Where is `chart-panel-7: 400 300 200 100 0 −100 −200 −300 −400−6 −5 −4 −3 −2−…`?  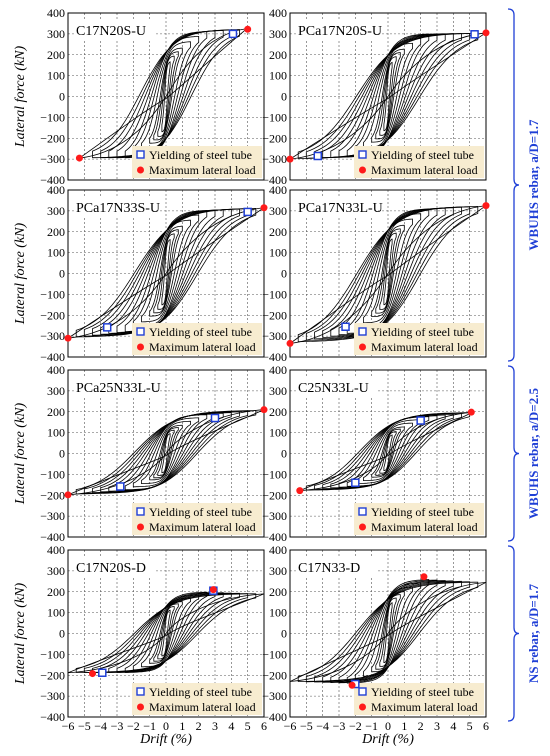 chart-panel-7: 400 300 200 100 0 −100 −200 −300 −400−6 −5 −4 −3 −2−… is located at coordinates (140, 645).